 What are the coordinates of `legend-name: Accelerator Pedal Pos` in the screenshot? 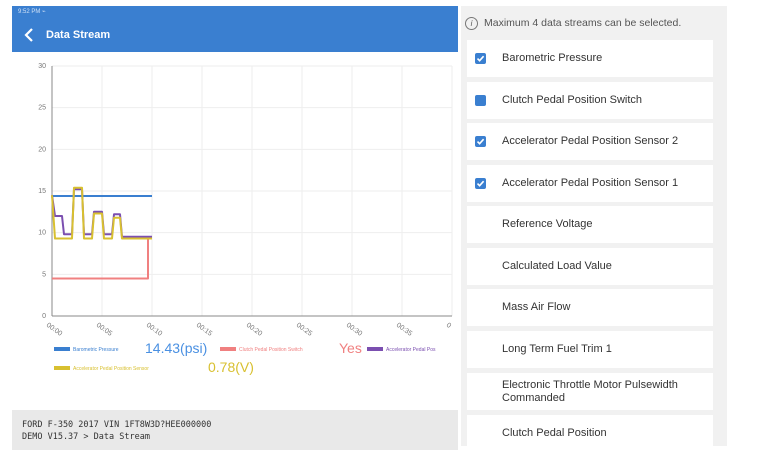 It's located at (411, 350).